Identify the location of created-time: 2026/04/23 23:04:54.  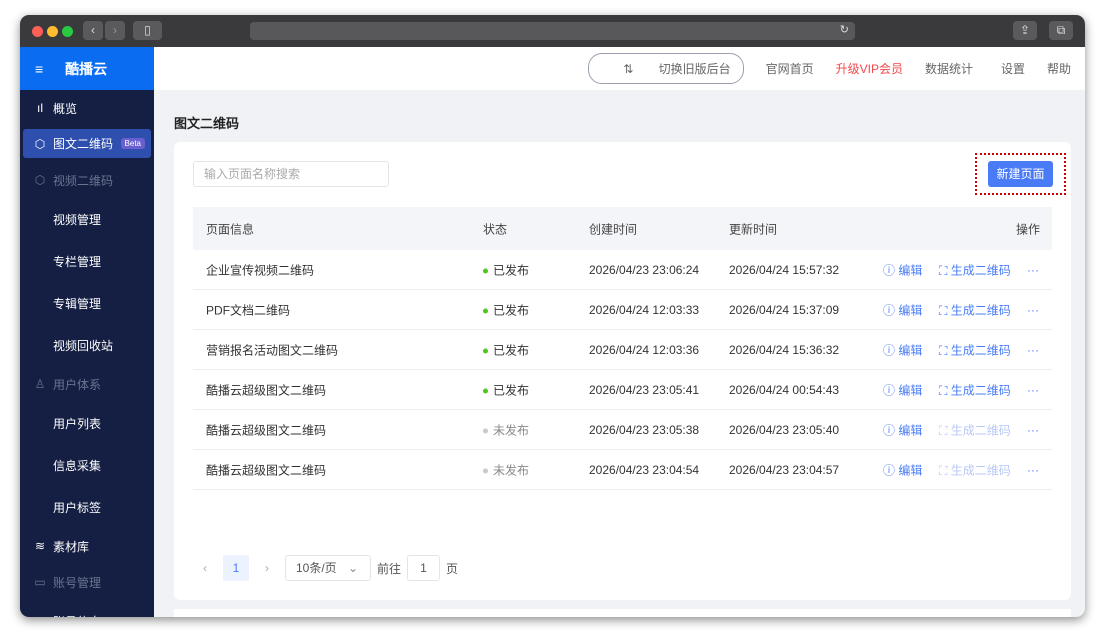
(644, 469).